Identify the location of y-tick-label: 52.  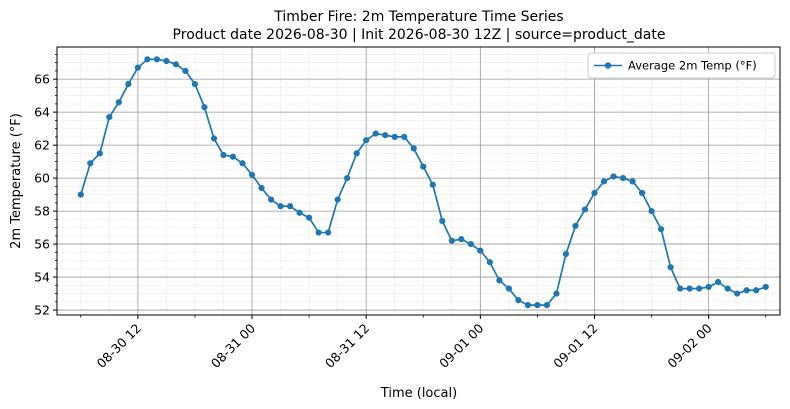
(42, 310).